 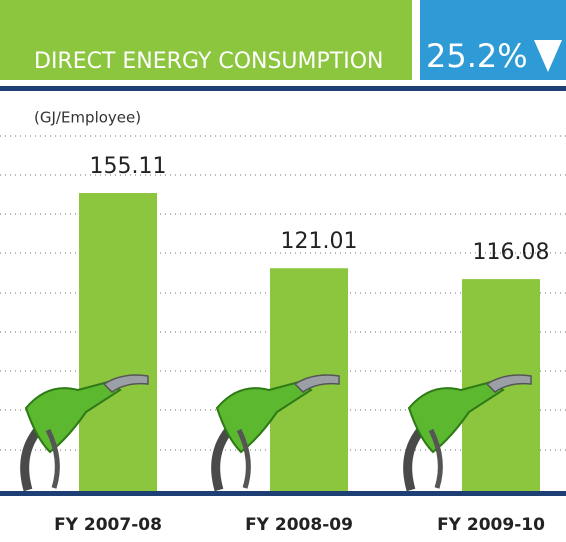 I want to click on x-tick-label: FY 2007-08, so click(x=108, y=525).